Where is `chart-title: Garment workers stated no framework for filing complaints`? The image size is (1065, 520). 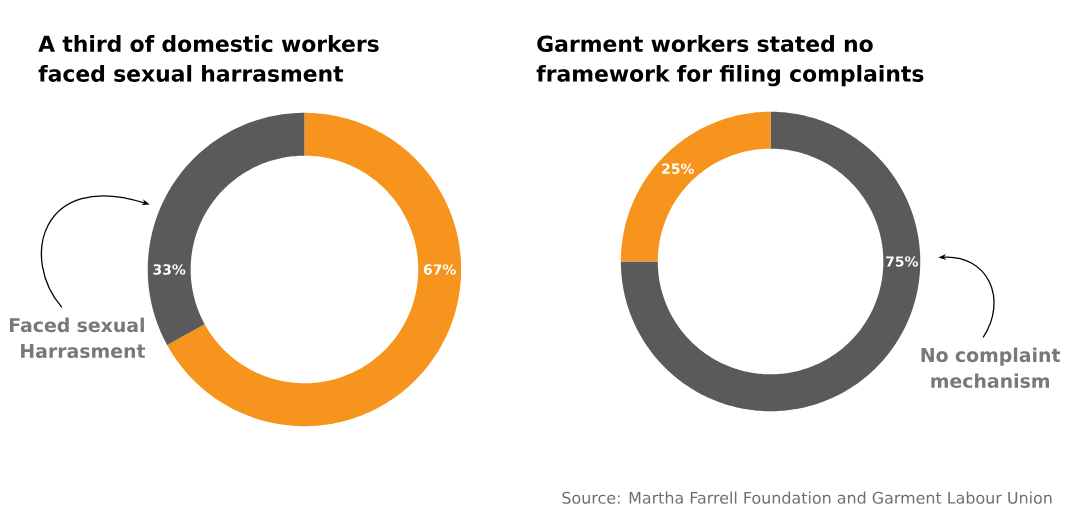 chart-title: Garment workers stated no framework for filing complaints is located at coordinates (730, 61).